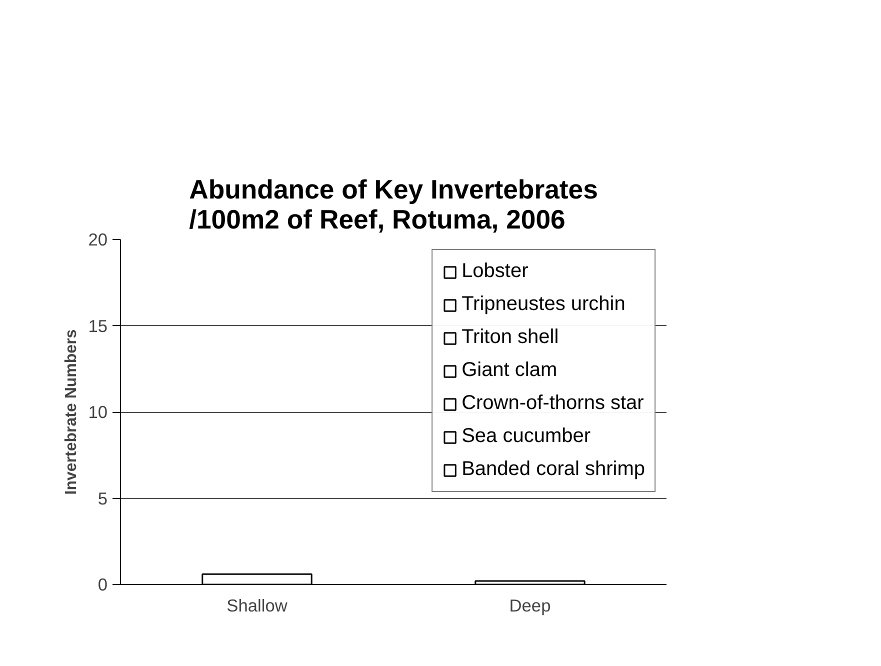  Describe the element at coordinates (98, 240) in the screenshot. I see `y-tick-label: 20` at that location.